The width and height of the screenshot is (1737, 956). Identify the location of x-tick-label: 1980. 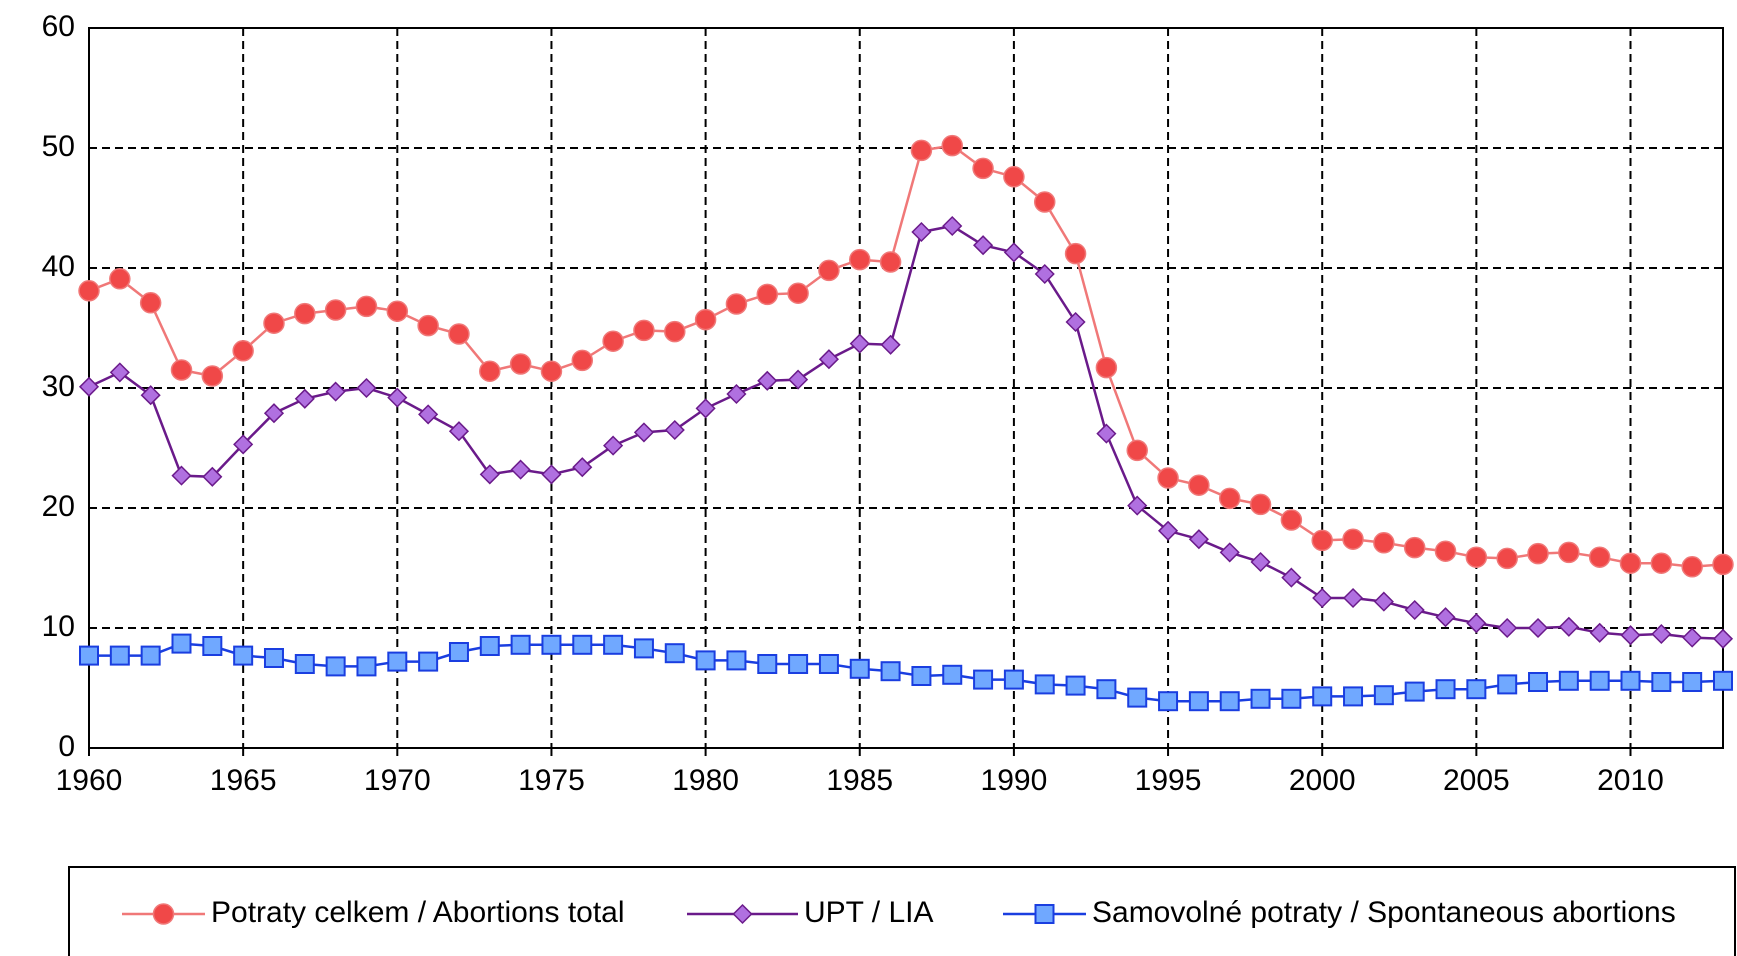
(705, 780).